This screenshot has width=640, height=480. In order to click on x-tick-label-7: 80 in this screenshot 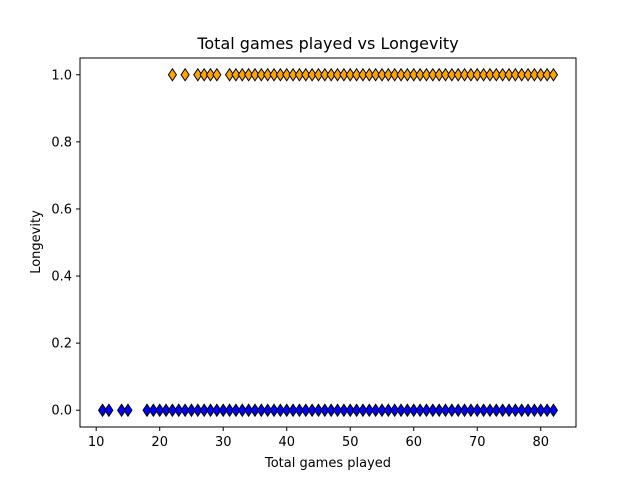, I will do `click(540, 442)`.